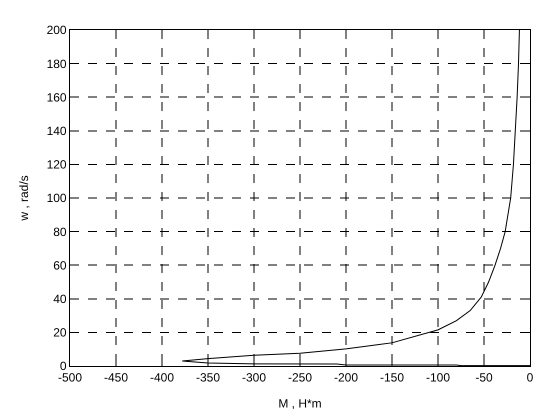  Describe the element at coordinates (300, 377) in the screenshot. I see `x-tick-label: -250` at that location.